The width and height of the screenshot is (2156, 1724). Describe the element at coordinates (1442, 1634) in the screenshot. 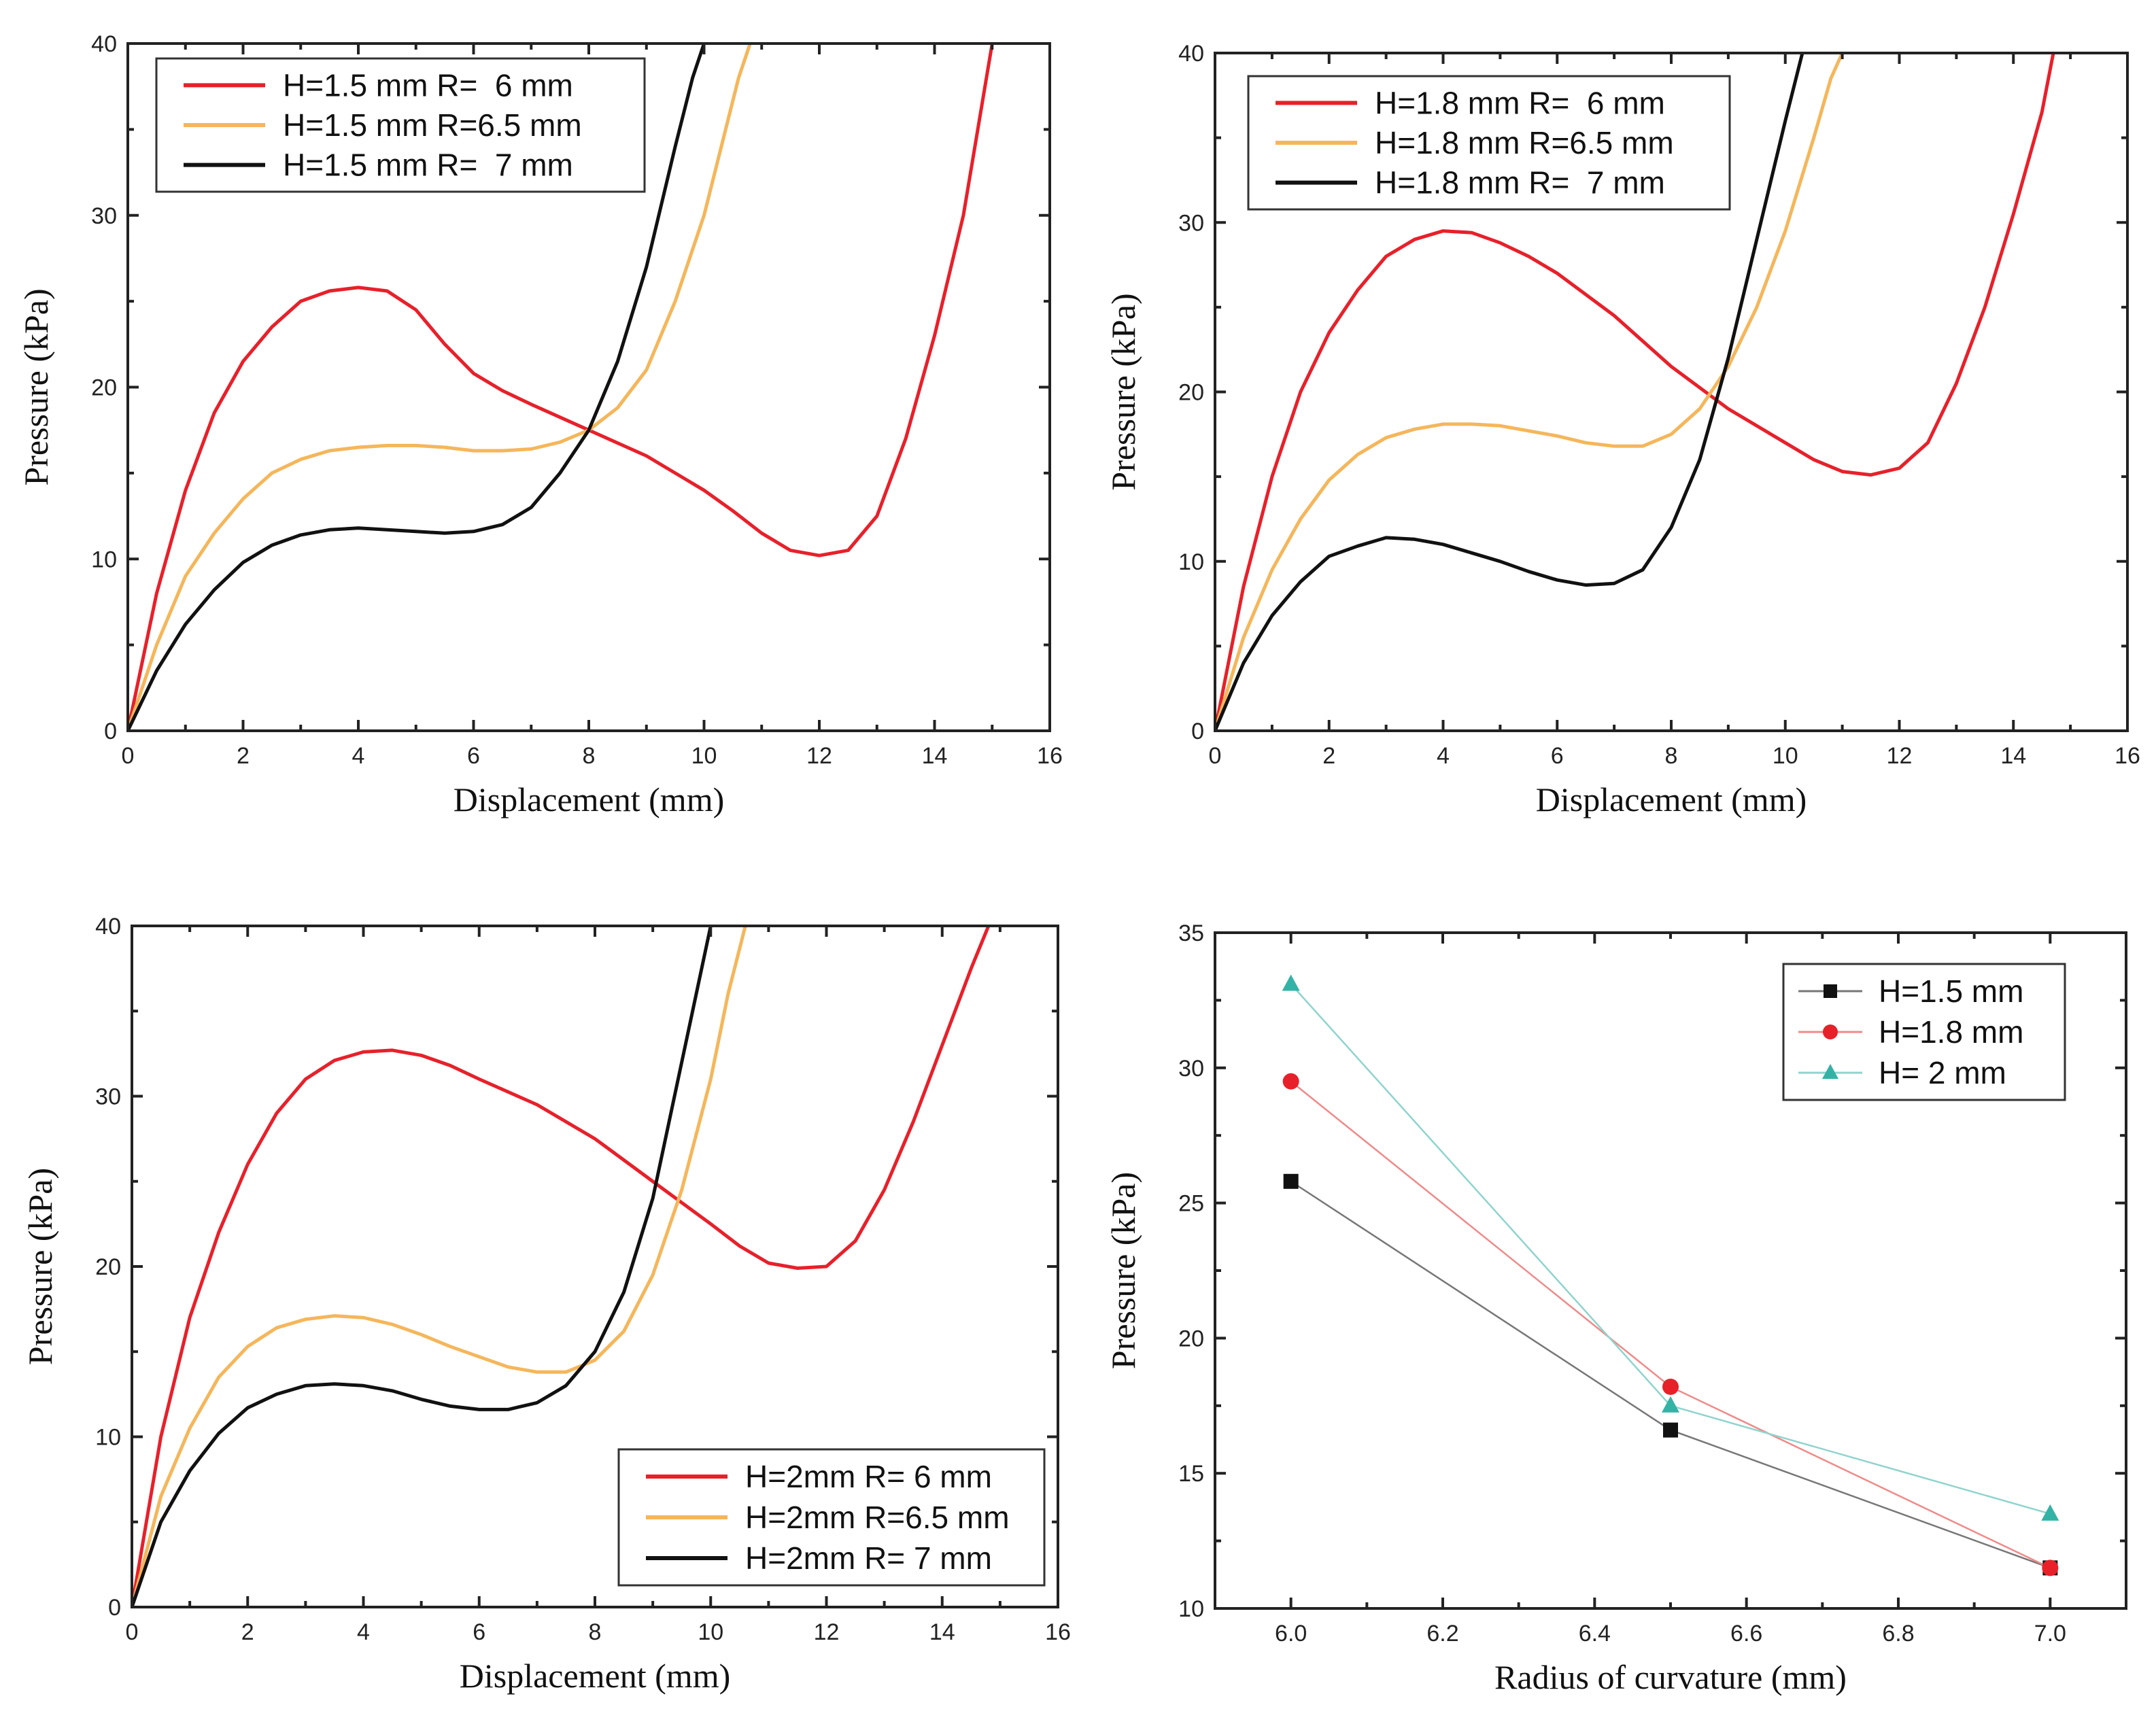

I see `x-tick-label: 6.2` at that location.